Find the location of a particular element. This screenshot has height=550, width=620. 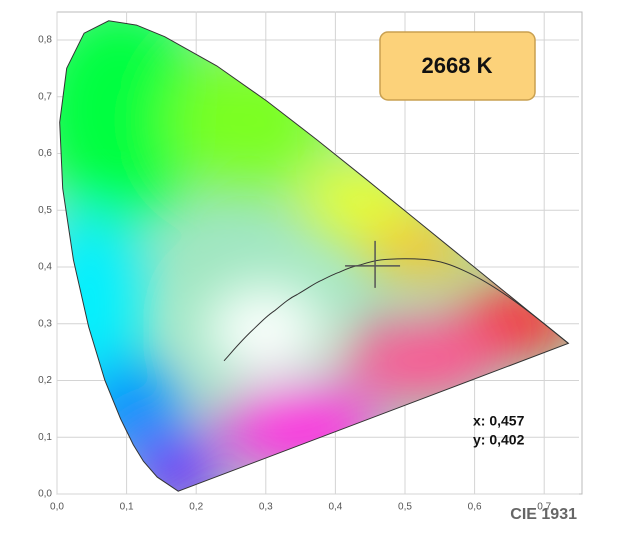

x-tick-label: 0,1 is located at coordinates (127, 507).